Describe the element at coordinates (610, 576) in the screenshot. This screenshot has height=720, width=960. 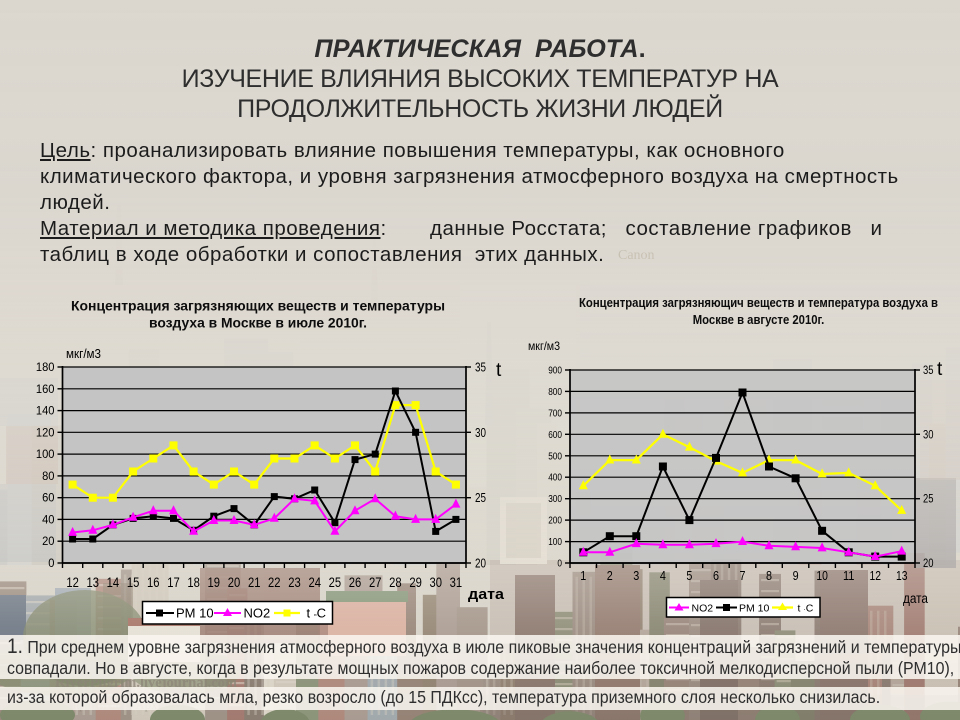
I see `svg-text: 2` at that location.